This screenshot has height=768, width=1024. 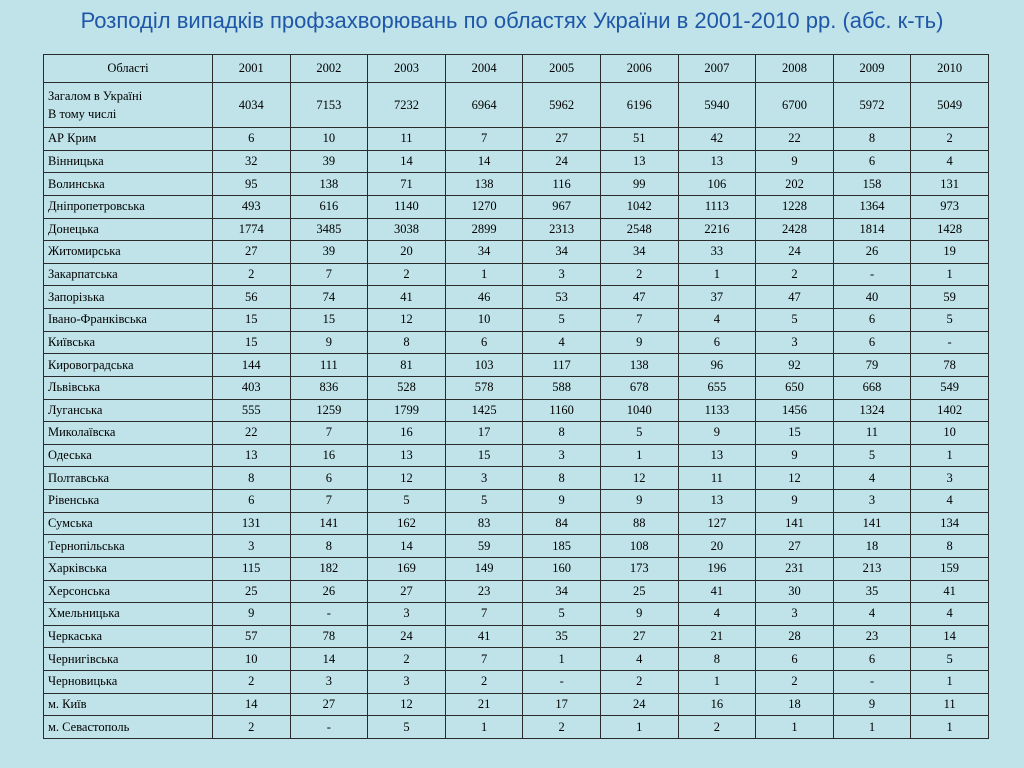 What do you see at coordinates (406, 297) in the screenshot?
I see `table-cell: 41` at bounding box center [406, 297].